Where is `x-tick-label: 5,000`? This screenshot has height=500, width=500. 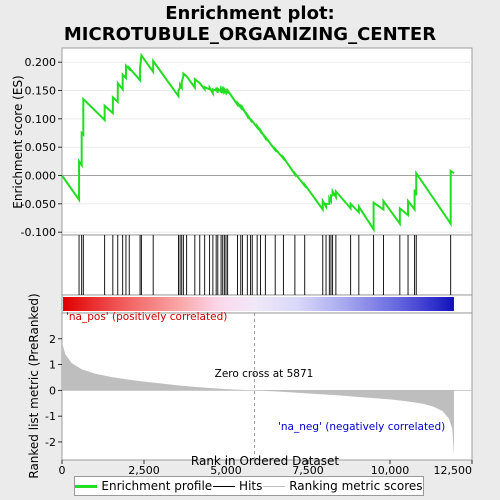 x-tick-label: 5,000 is located at coordinates (226, 470).